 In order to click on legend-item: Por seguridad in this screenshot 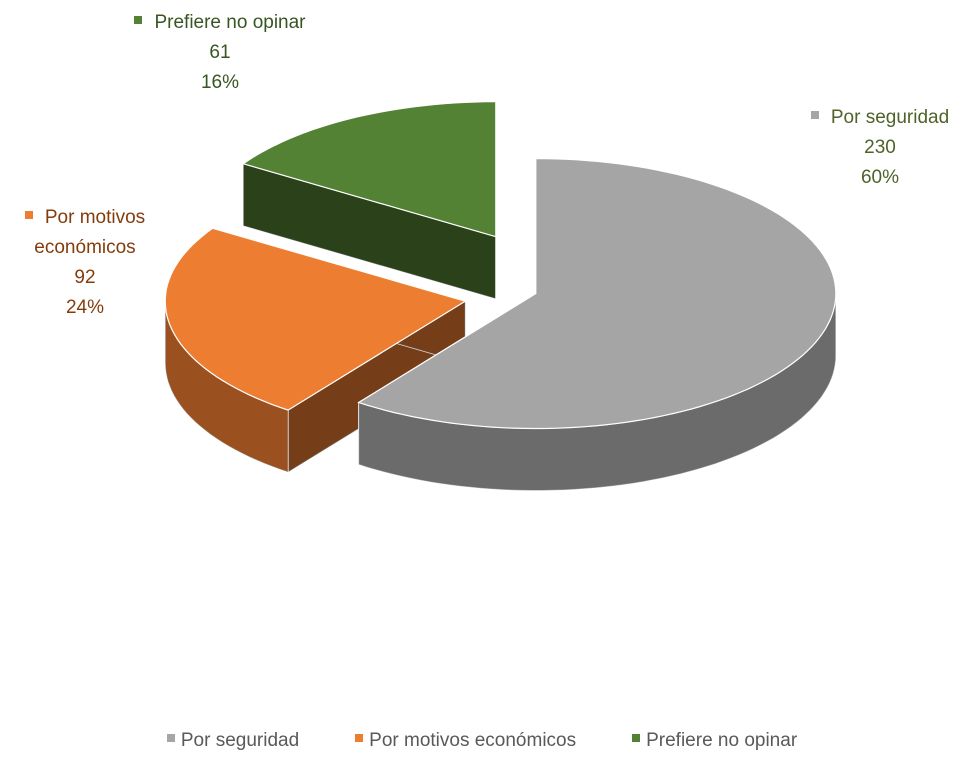, I will do `click(233, 741)`.